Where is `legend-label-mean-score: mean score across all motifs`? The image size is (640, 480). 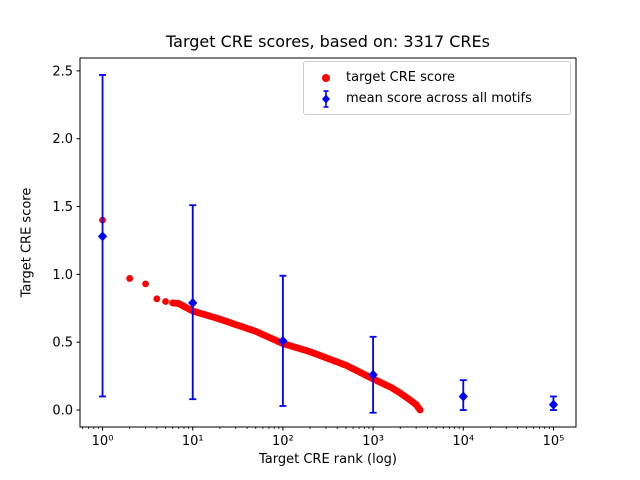 legend-label-mean-score: mean score across all motifs is located at coordinates (439, 98).